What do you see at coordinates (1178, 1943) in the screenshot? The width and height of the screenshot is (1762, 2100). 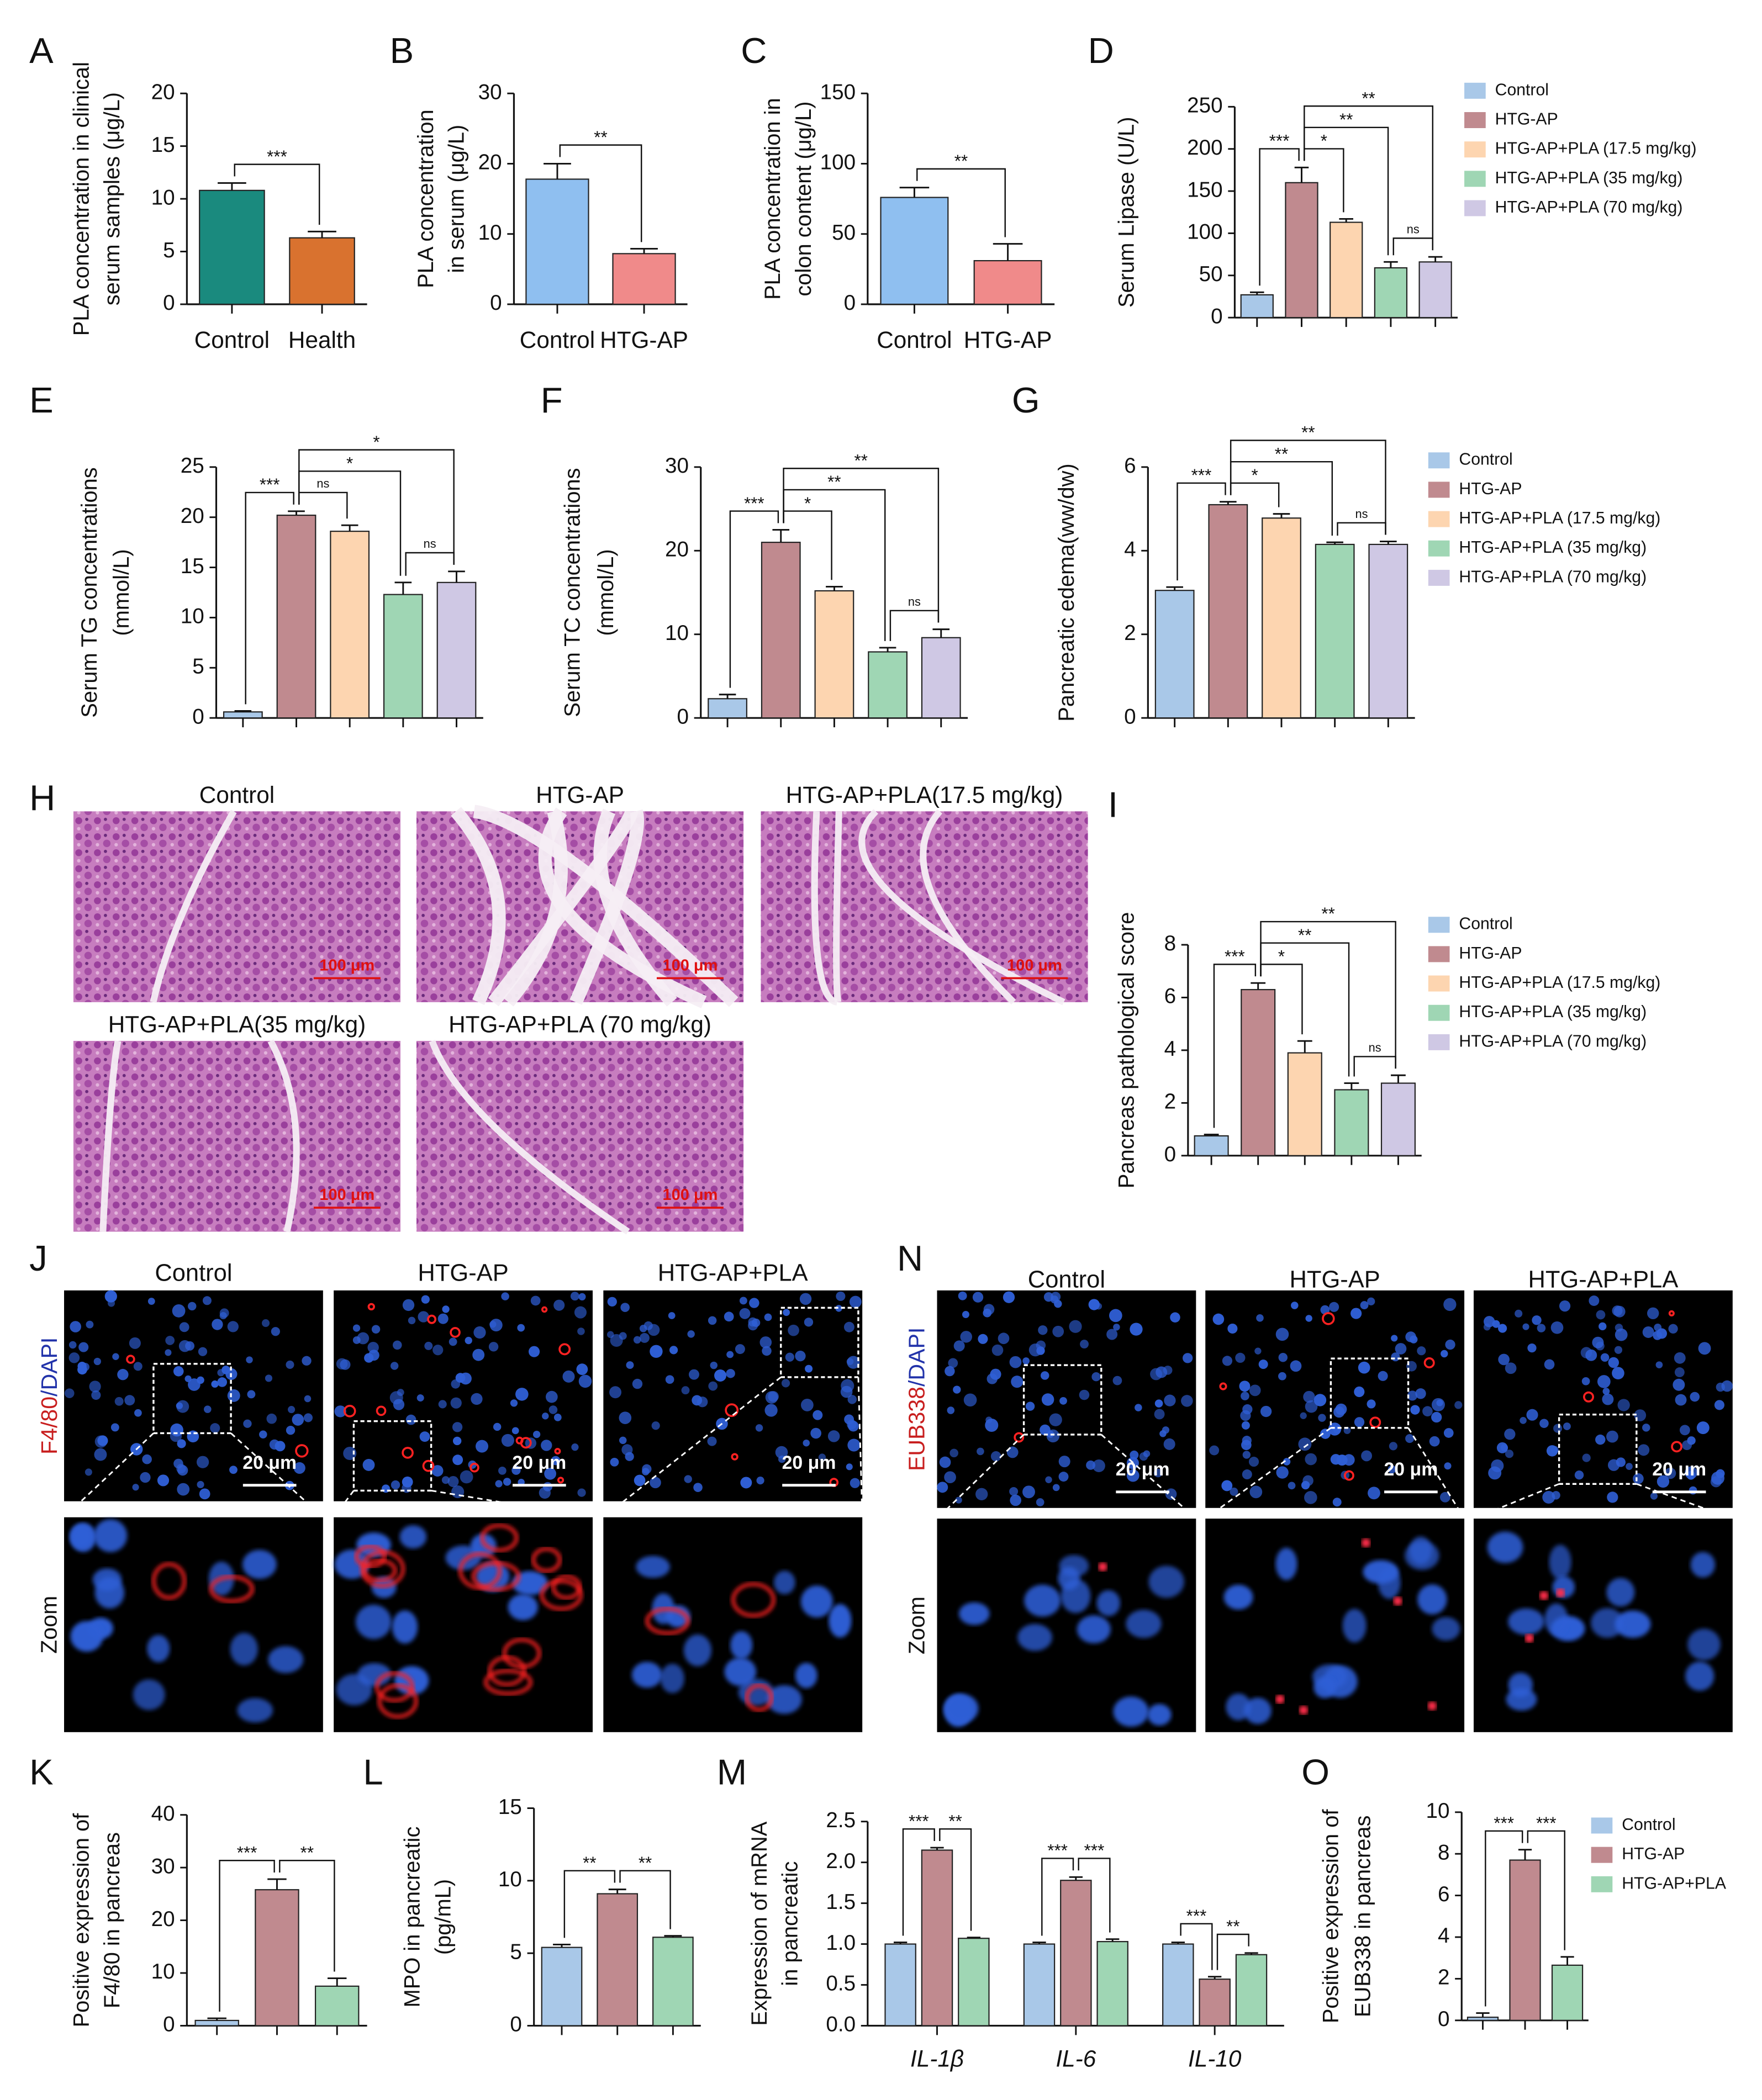 I see `error-bar` at bounding box center [1178, 1943].